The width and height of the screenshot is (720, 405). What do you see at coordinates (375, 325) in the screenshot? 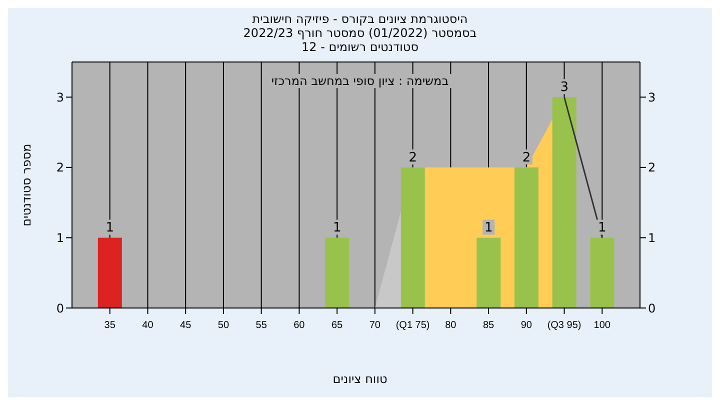
I see `x-tick-label: 70` at bounding box center [375, 325].